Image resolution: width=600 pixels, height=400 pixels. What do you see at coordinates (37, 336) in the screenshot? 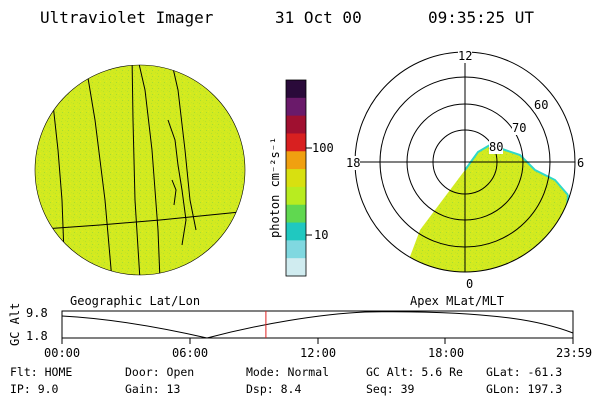
I see `altitude-ytick-low: 1.8` at bounding box center [37, 336].